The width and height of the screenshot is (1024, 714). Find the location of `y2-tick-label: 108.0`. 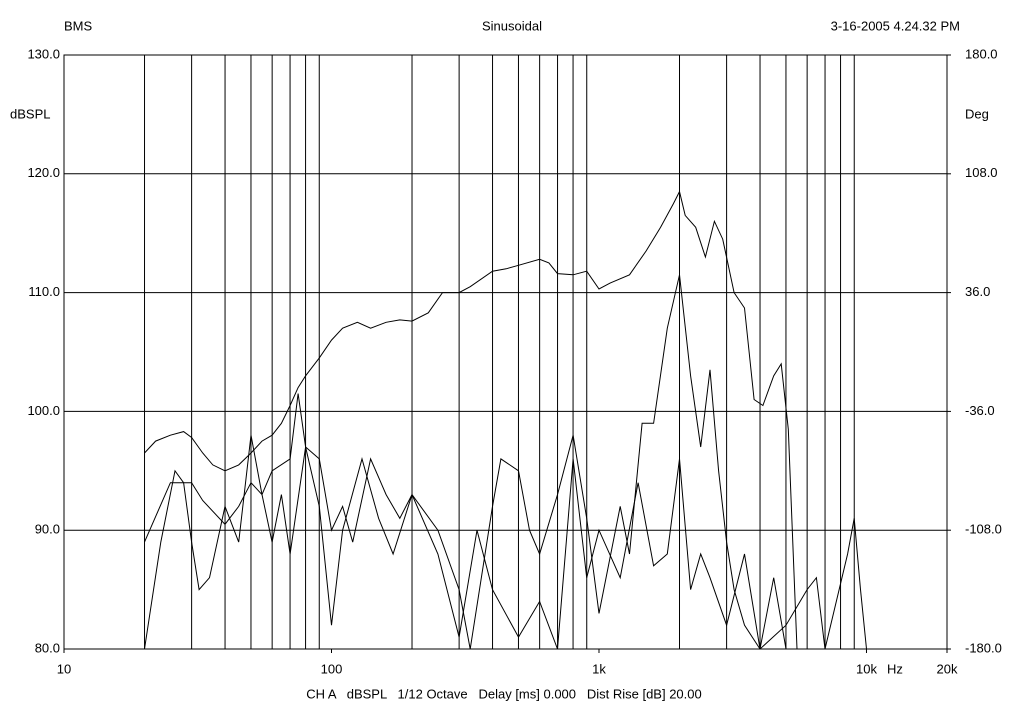

y2-tick-label: 108.0 is located at coordinates (981, 172).